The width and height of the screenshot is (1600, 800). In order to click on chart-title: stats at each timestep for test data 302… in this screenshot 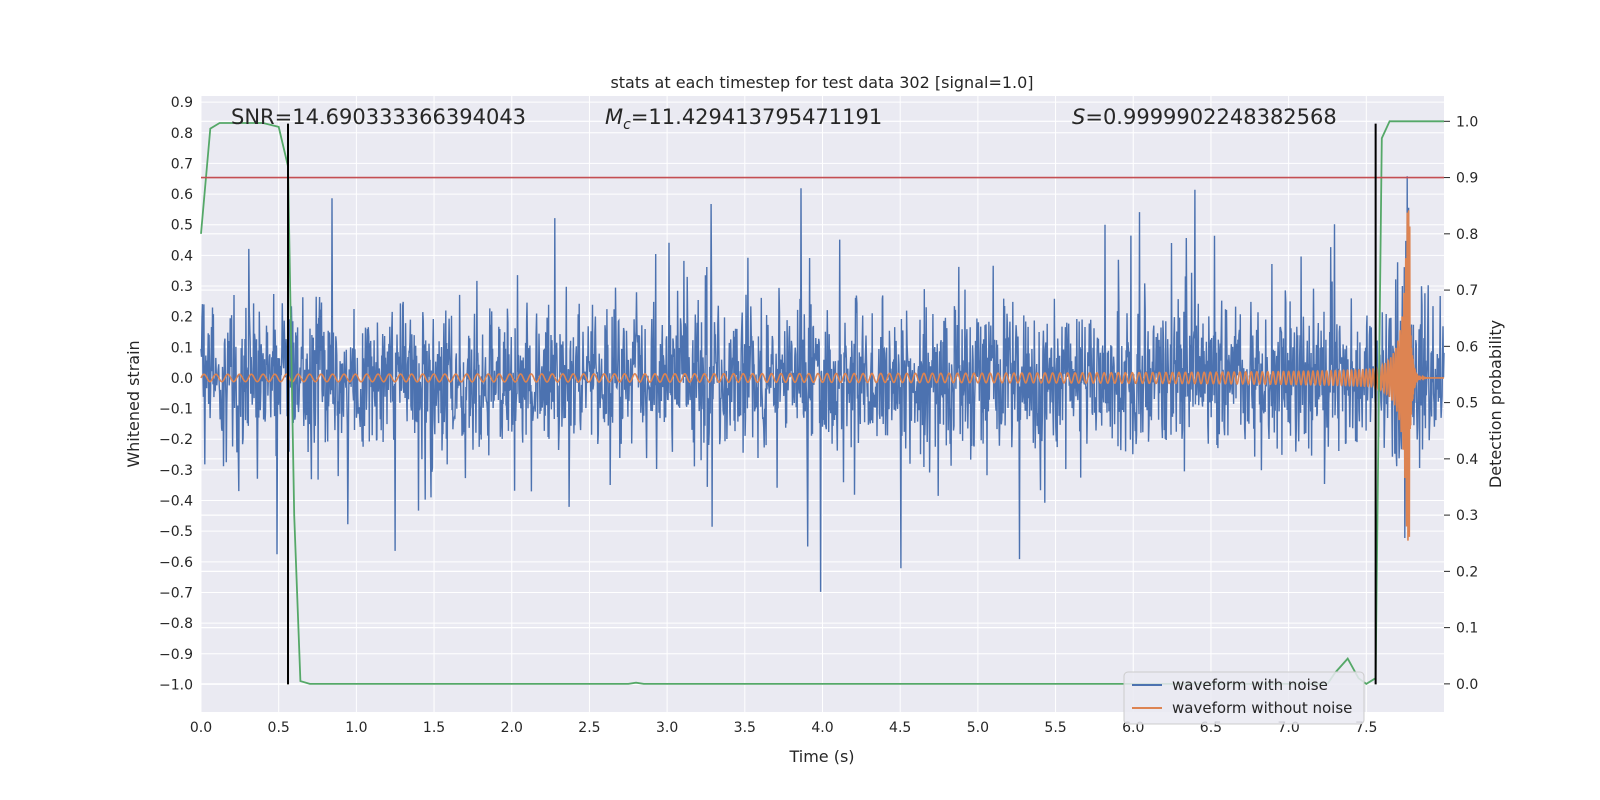, I will do `click(821, 82)`.